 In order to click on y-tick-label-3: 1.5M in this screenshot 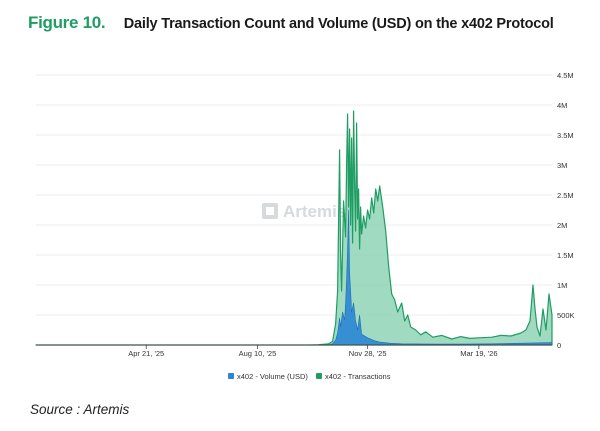, I will do `click(565, 255)`.